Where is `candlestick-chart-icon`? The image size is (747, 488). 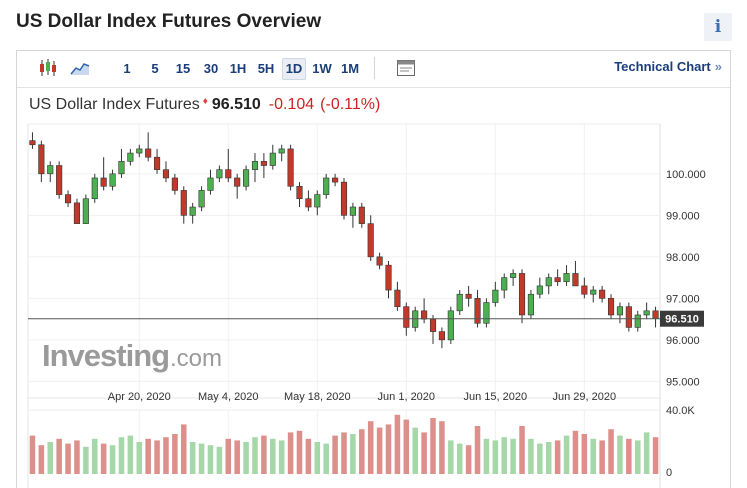 candlestick-chart-icon is located at coordinates (48, 68).